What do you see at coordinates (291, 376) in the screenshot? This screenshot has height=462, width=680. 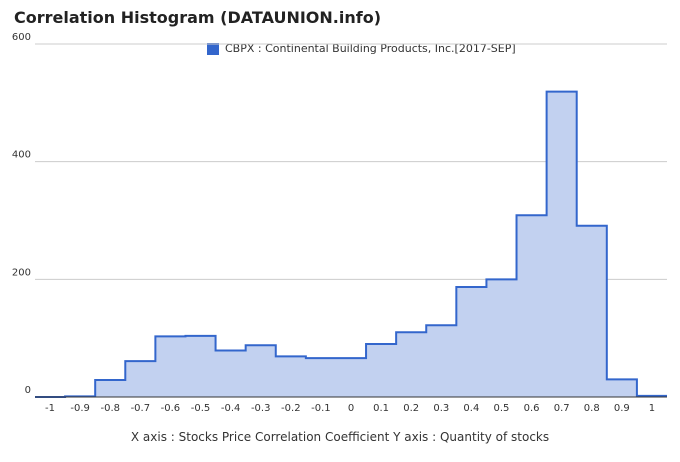 I see `bin--0.2` at bounding box center [291, 376].